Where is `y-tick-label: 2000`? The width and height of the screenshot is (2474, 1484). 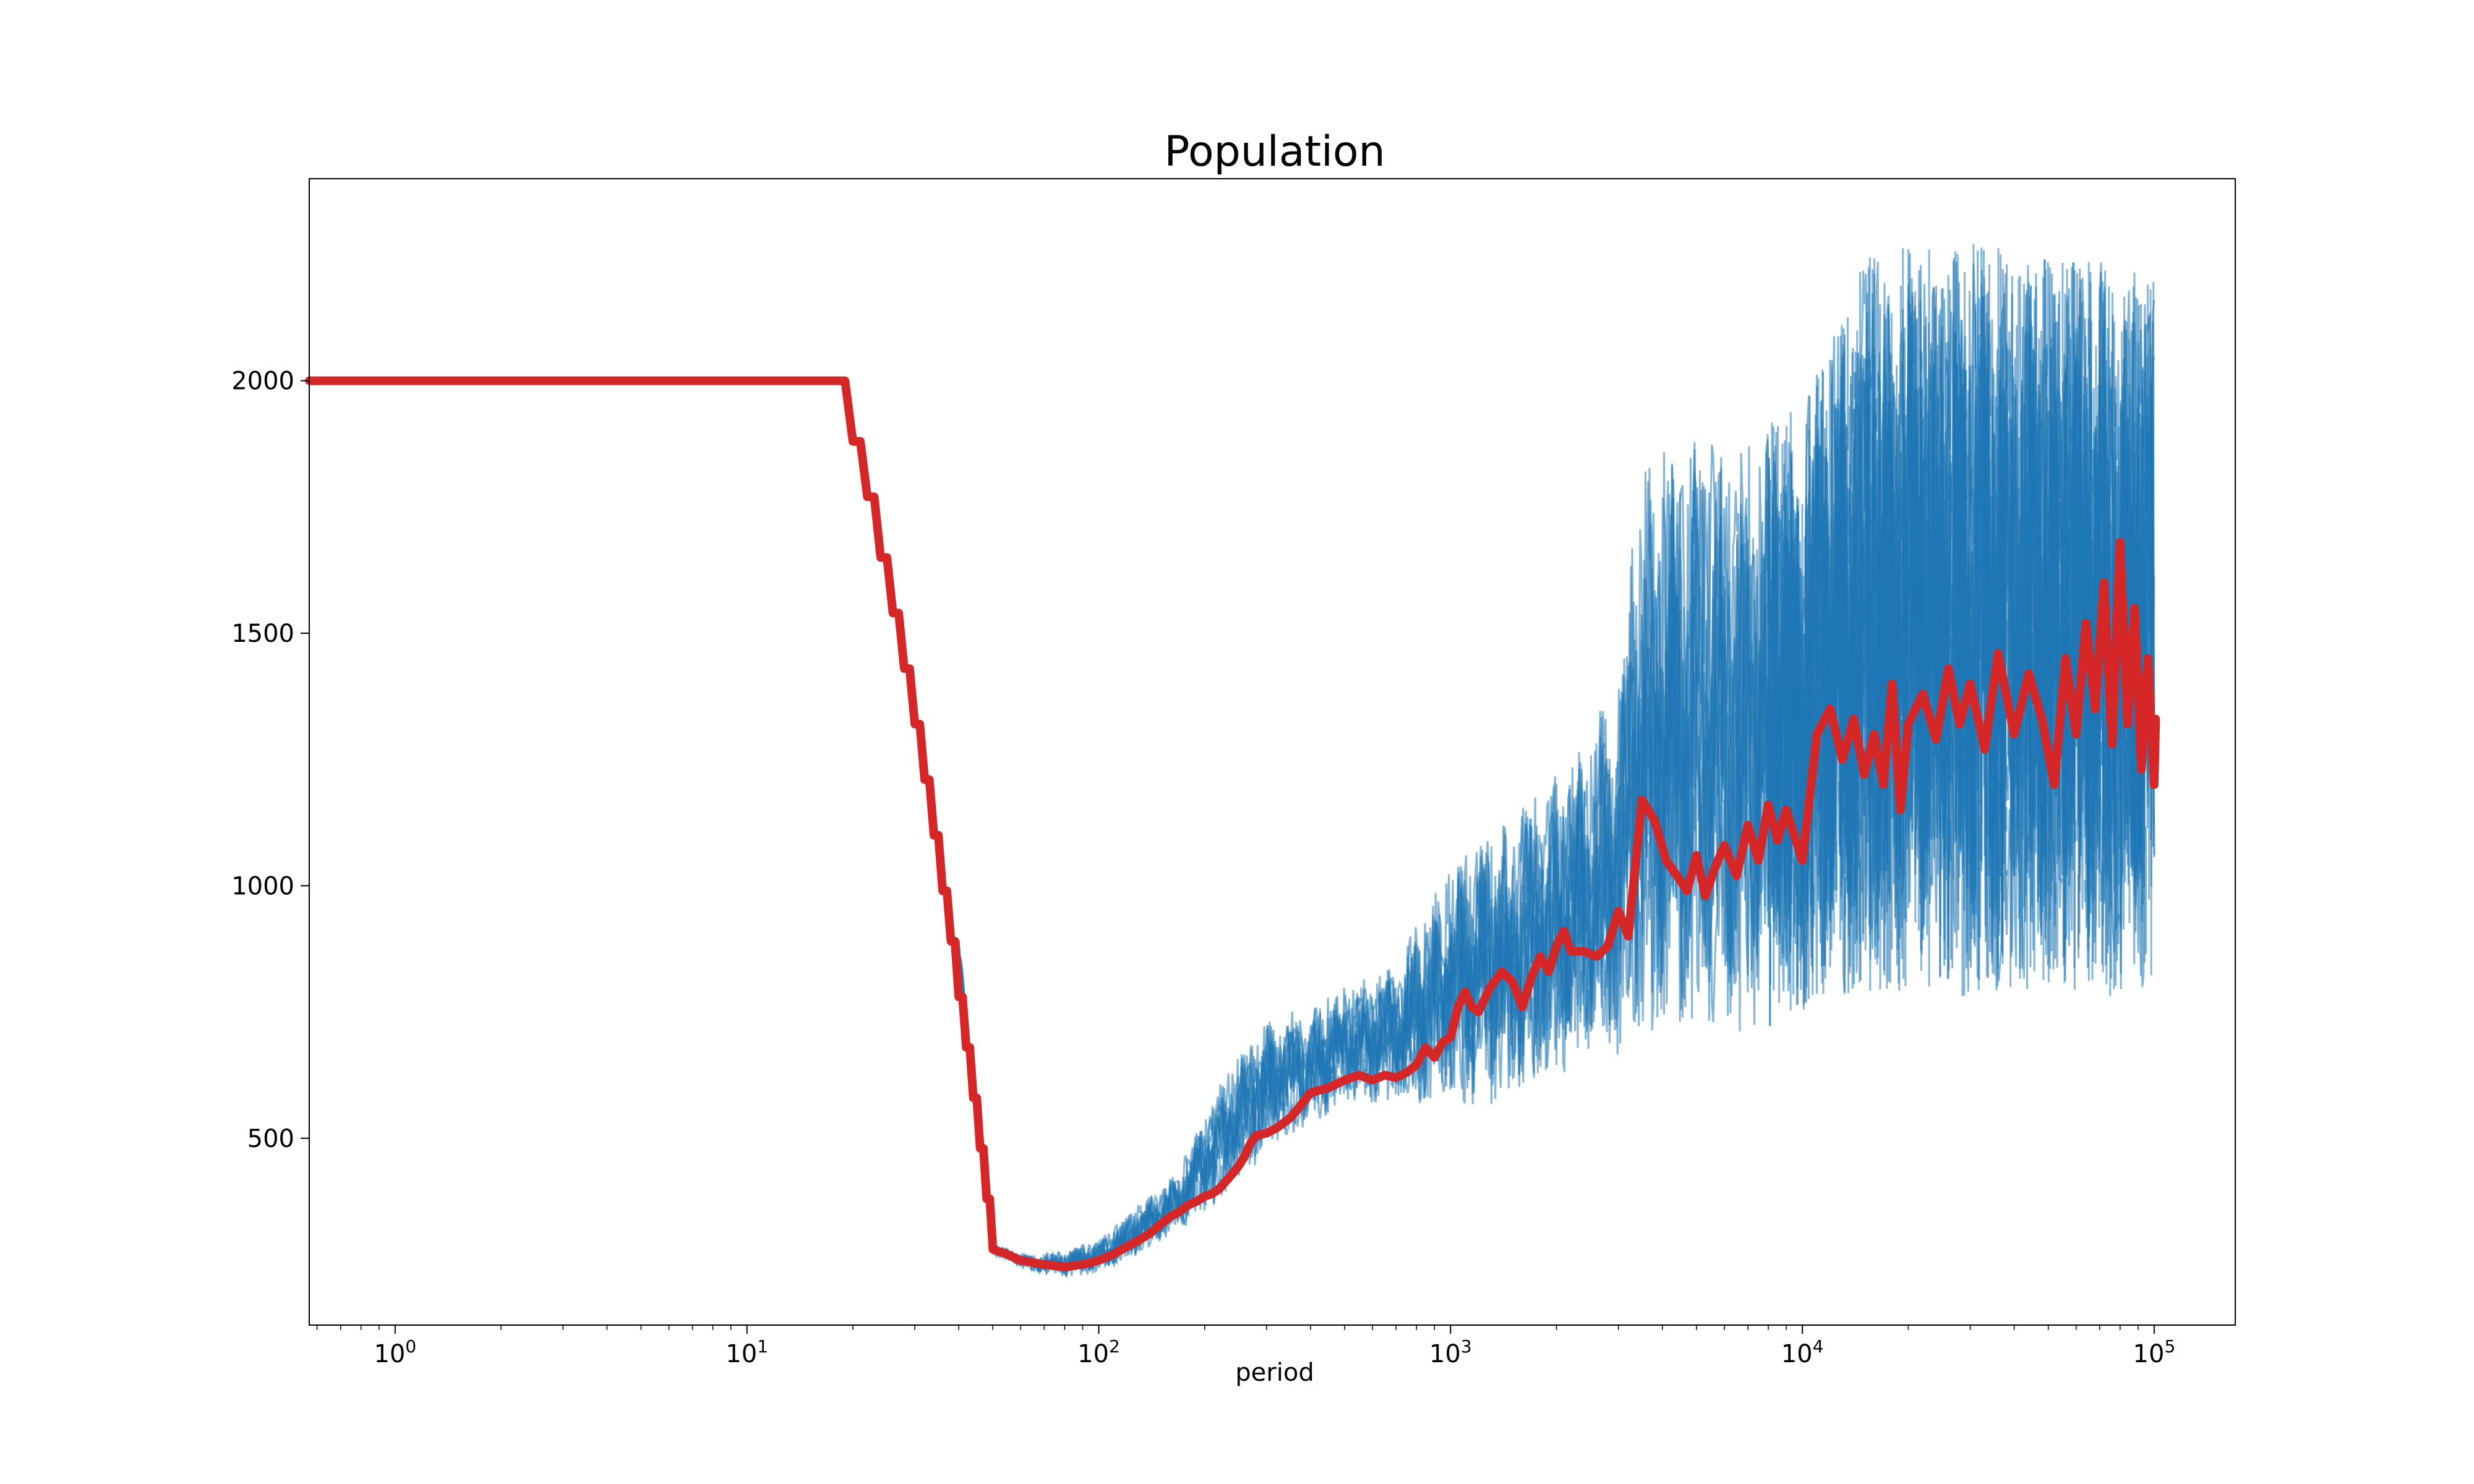 y-tick-label: 2000 is located at coordinates (262, 381).